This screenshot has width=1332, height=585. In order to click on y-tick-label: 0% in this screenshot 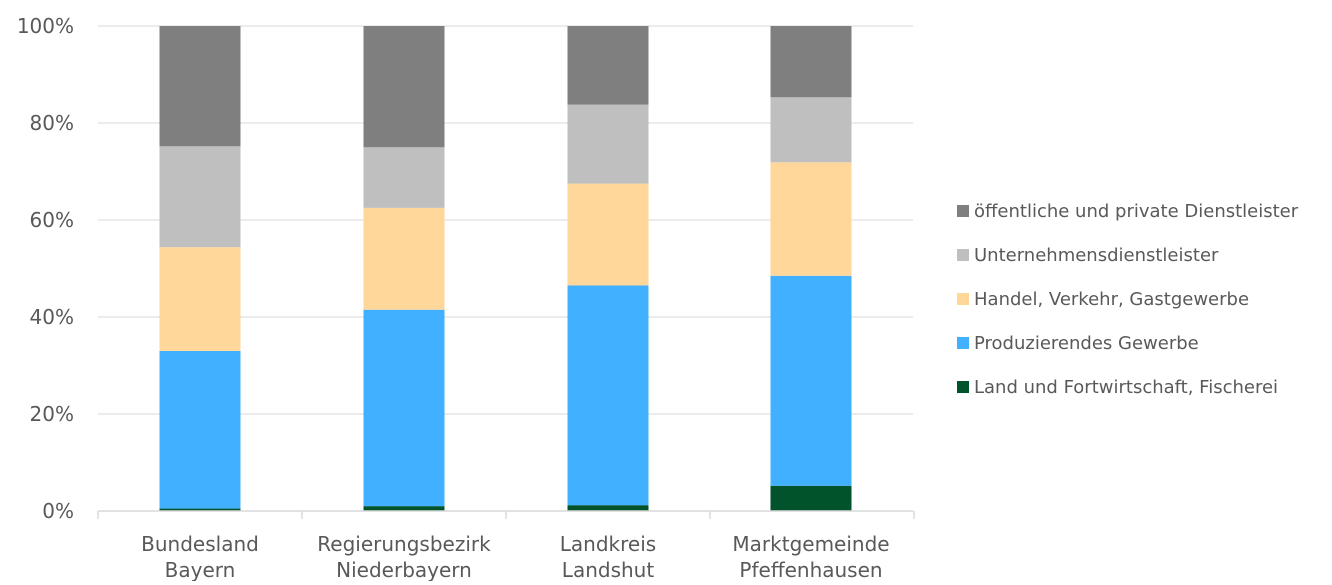, I will do `click(58, 511)`.